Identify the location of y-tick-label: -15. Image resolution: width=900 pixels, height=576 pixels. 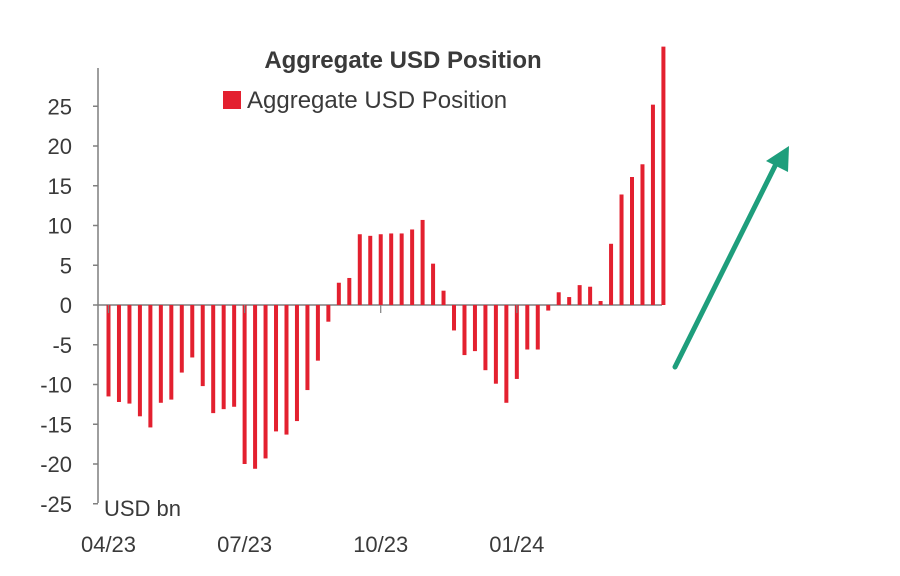
(56, 424).